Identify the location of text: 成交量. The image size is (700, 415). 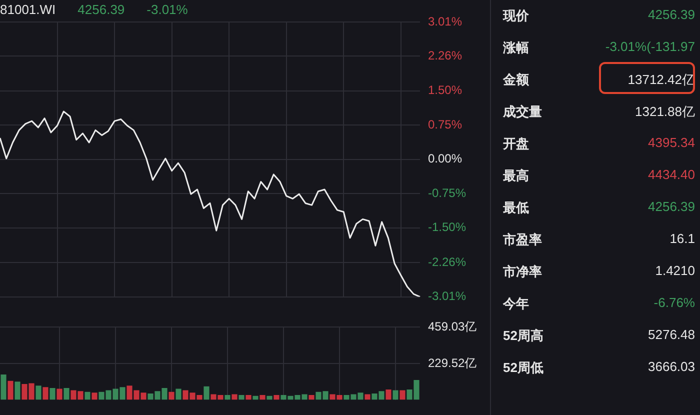
(522, 112).